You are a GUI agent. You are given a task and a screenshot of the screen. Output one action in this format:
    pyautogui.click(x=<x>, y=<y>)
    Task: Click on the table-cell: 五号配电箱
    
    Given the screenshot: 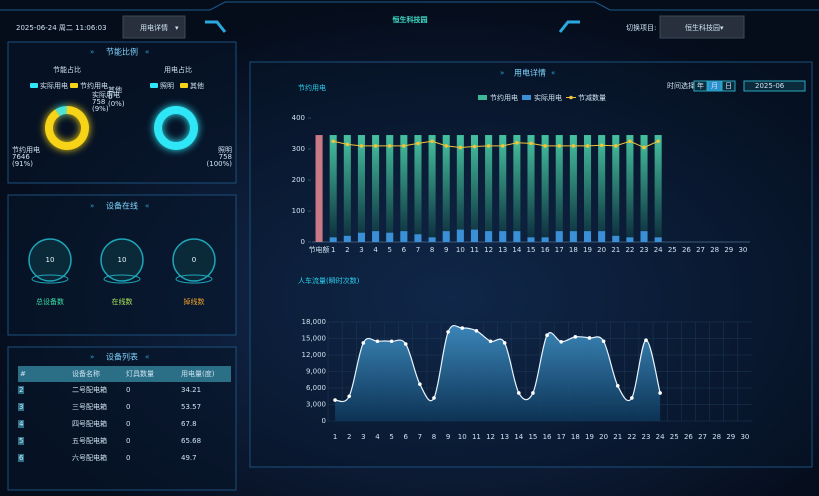 What is the action you would take?
    pyautogui.click(x=89, y=440)
    